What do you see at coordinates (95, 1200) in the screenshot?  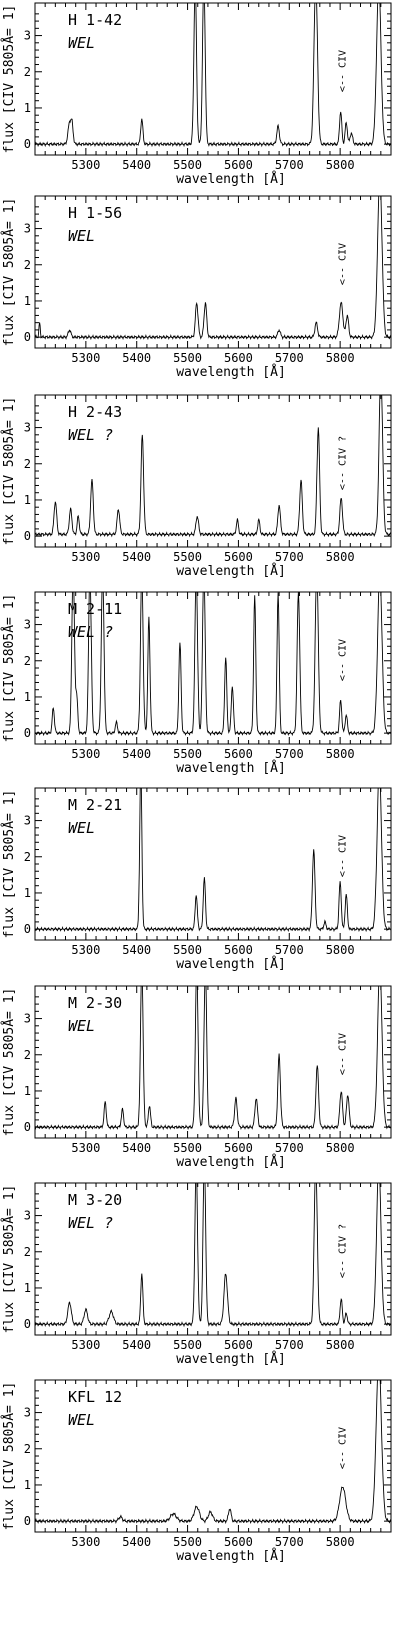 I see `object-name: M 3-20` at bounding box center [95, 1200].